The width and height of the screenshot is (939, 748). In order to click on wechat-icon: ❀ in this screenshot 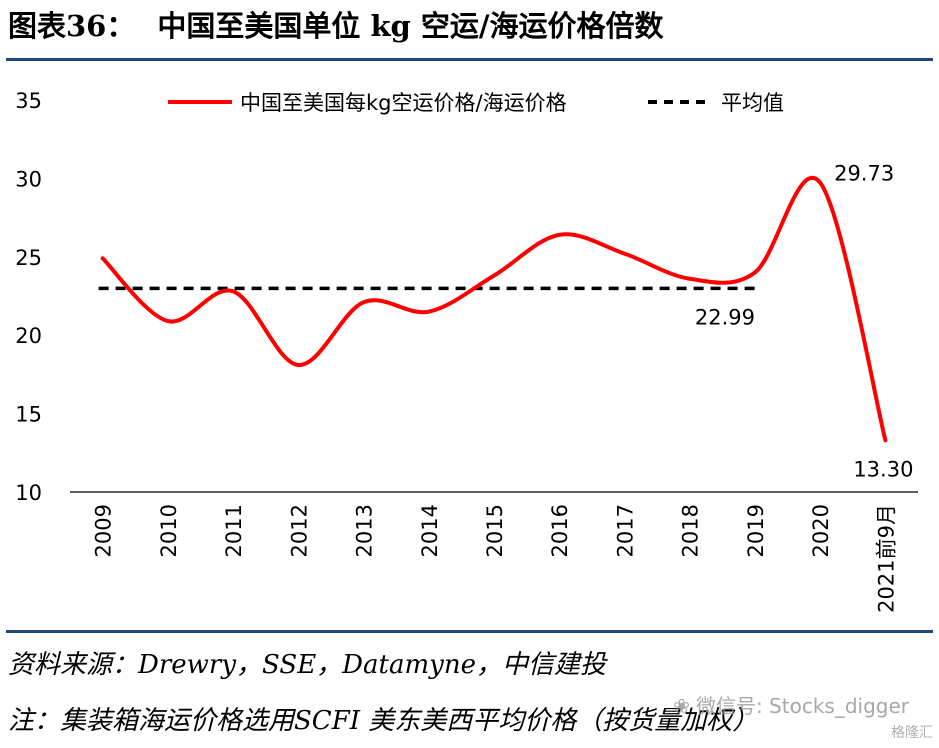, I will do `click(681, 706)`.